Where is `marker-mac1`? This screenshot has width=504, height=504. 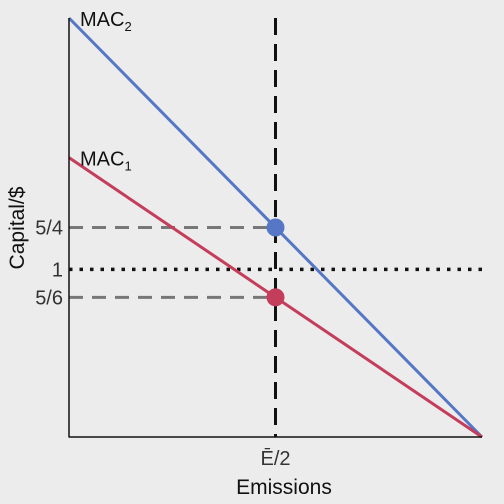 marker-mac1 is located at coordinates (275, 297).